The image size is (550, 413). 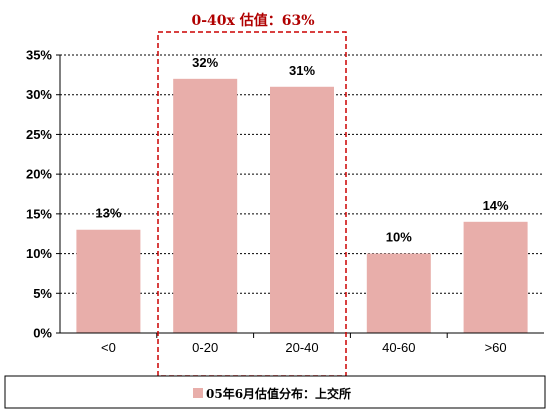 I want to click on y-axis-ticks: 0% 5% 10% 15% 20% 25% 30% 35%, so click(x=43, y=194).